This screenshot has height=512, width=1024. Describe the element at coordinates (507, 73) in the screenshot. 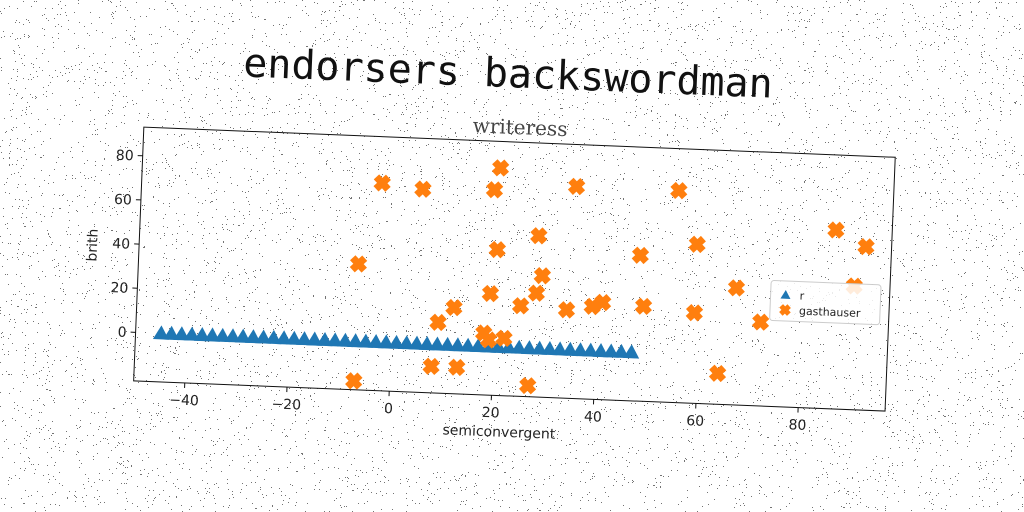

I see `figure-suptitle: endorsers backswordman` at that location.